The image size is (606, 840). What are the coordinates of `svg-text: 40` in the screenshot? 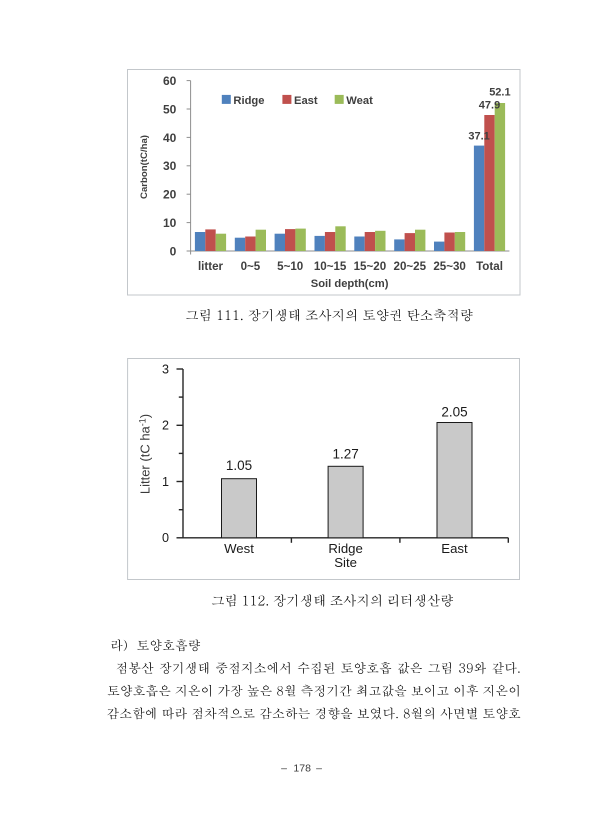 It's located at (170, 138).